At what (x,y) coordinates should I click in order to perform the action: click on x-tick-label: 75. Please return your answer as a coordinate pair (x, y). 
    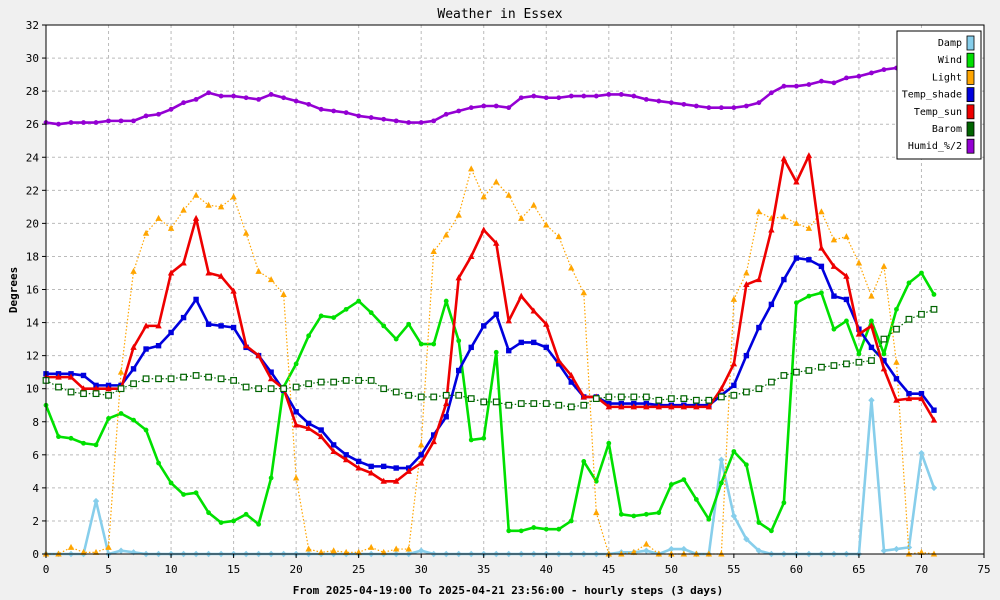
    Looking at the image, I should click on (983, 569).